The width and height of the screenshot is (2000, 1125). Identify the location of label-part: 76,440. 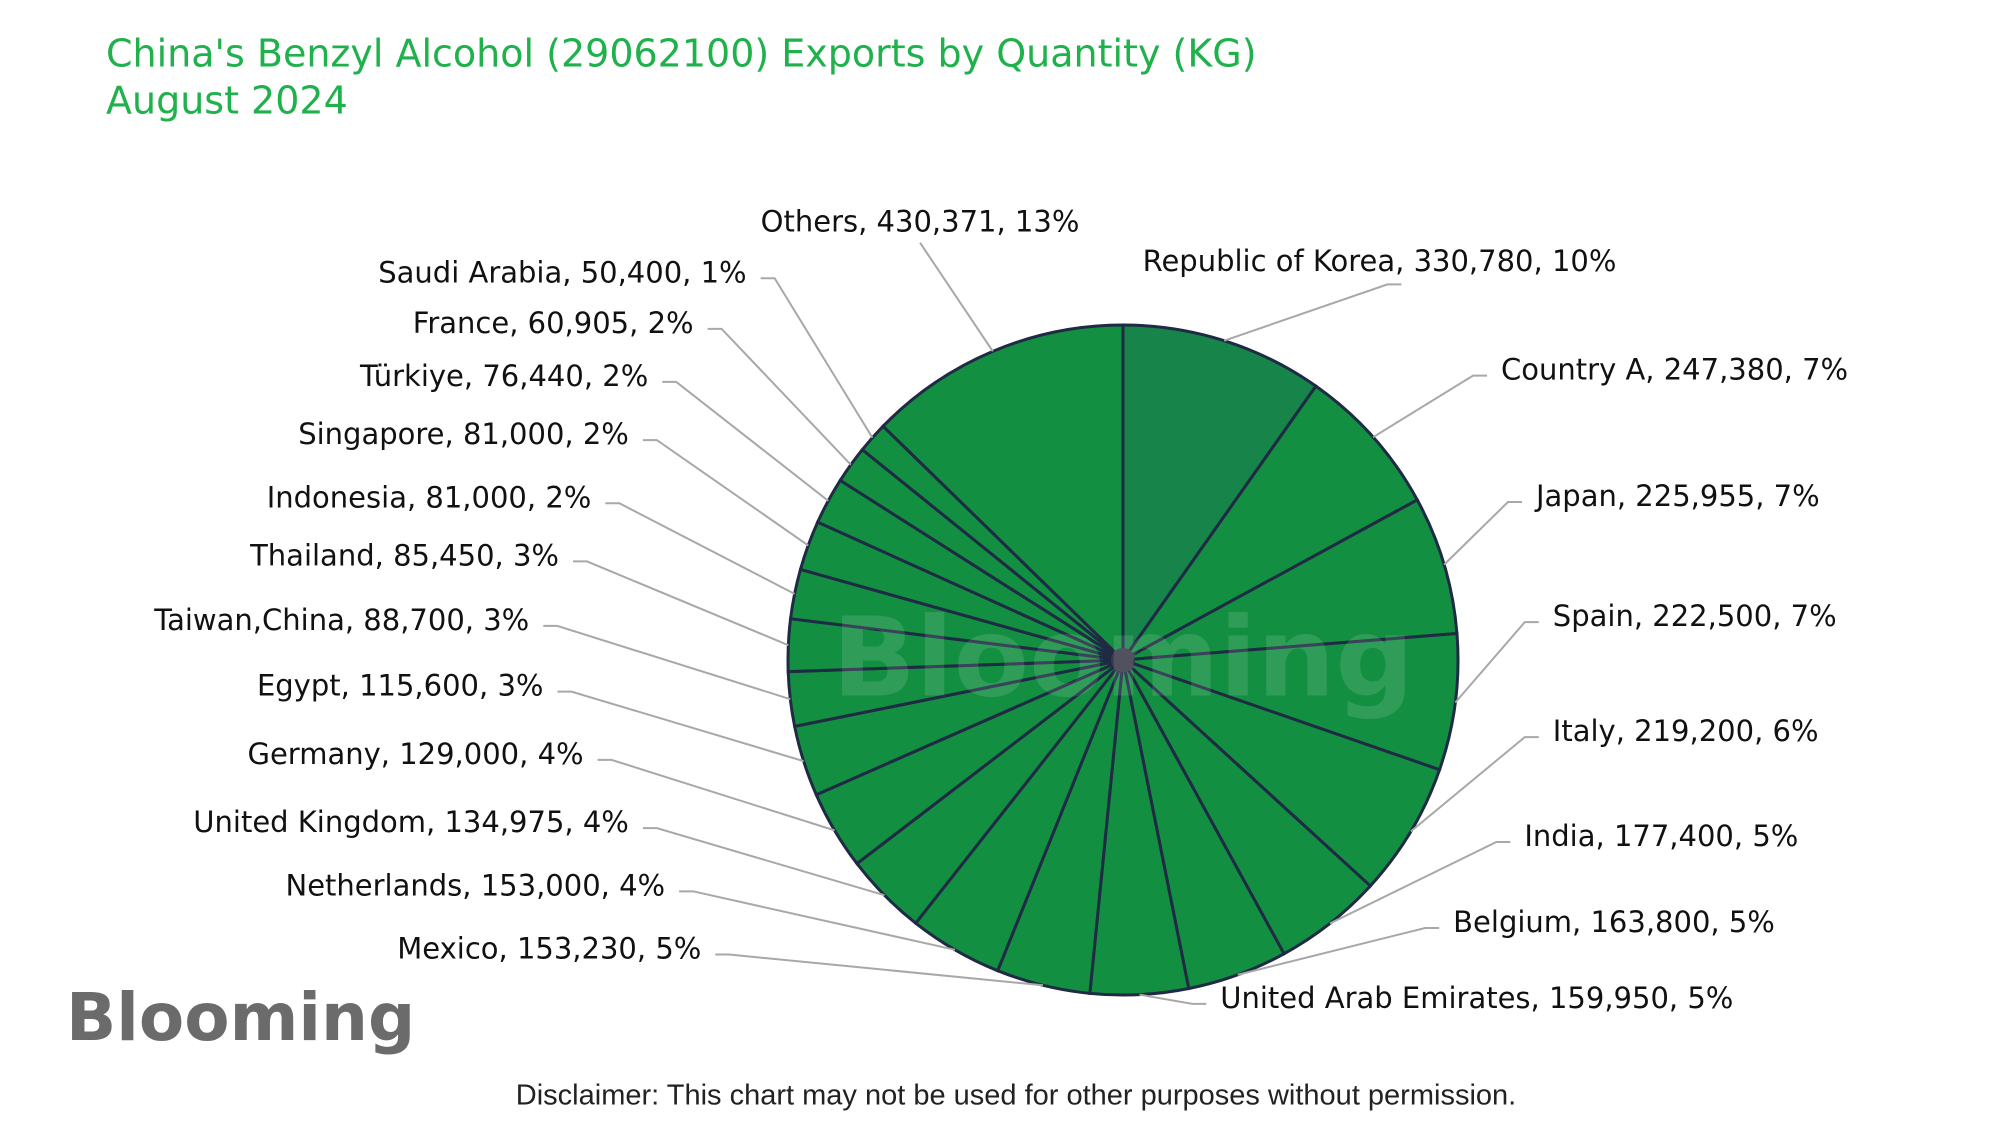
(532, 376).